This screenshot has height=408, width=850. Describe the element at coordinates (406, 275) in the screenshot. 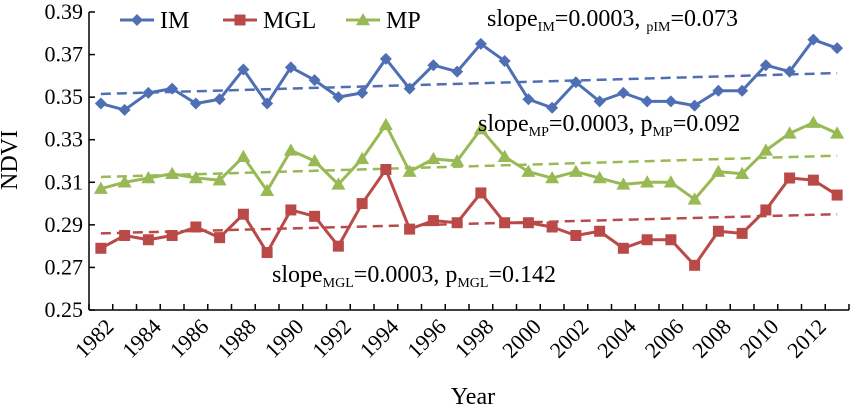

I see `annot-mgl-mid: =0.0003, p` at that location.